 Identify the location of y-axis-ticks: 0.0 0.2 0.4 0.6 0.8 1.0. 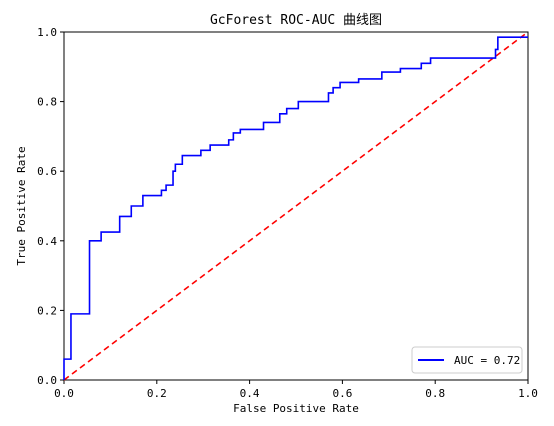
(50, 206).